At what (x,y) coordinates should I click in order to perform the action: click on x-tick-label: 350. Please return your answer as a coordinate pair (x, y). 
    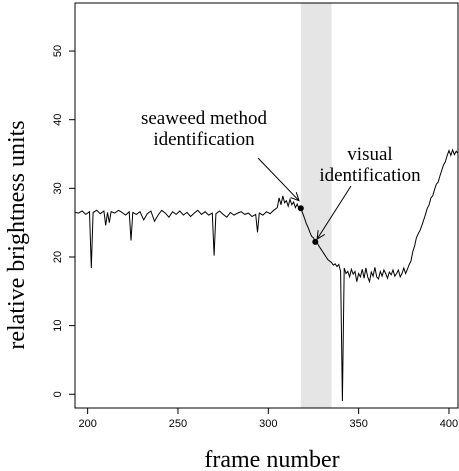
    Looking at the image, I should click on (358, 424).